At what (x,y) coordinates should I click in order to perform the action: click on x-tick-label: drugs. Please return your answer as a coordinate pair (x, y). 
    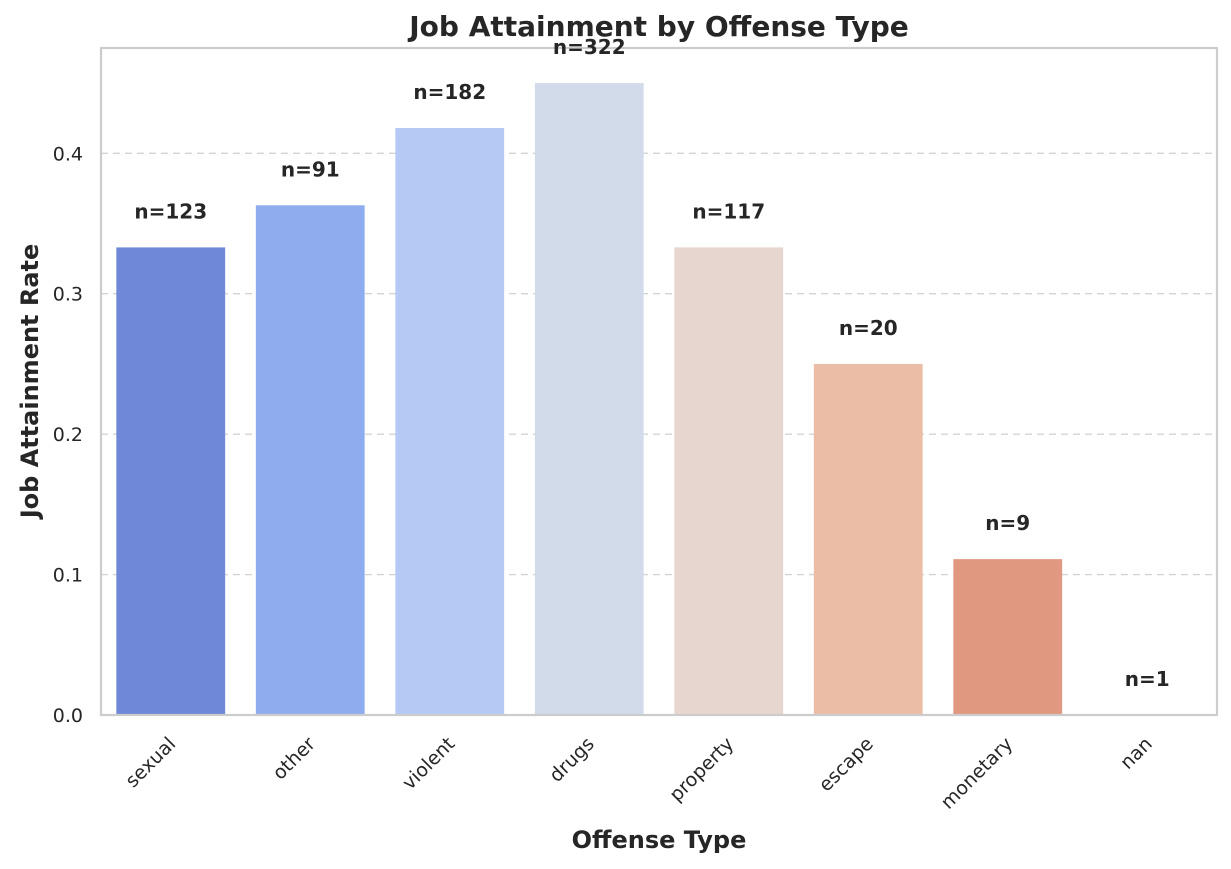
    Looking at the image, I should click on (572, 760).